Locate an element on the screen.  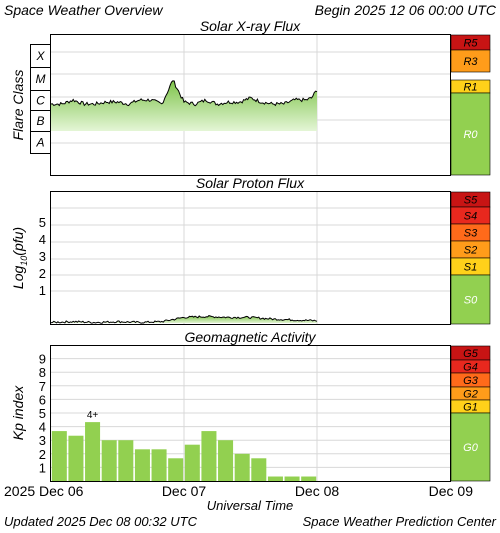
r-scale-label: R1 is located at coordinates (470, 88).